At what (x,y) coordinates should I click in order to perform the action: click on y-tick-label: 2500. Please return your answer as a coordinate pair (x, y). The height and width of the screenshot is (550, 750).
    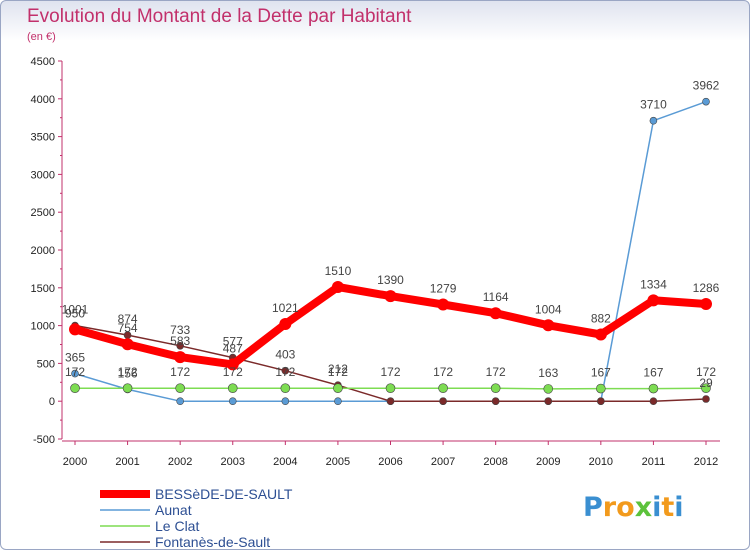
    Looking at the image, I should click on (43, 213).